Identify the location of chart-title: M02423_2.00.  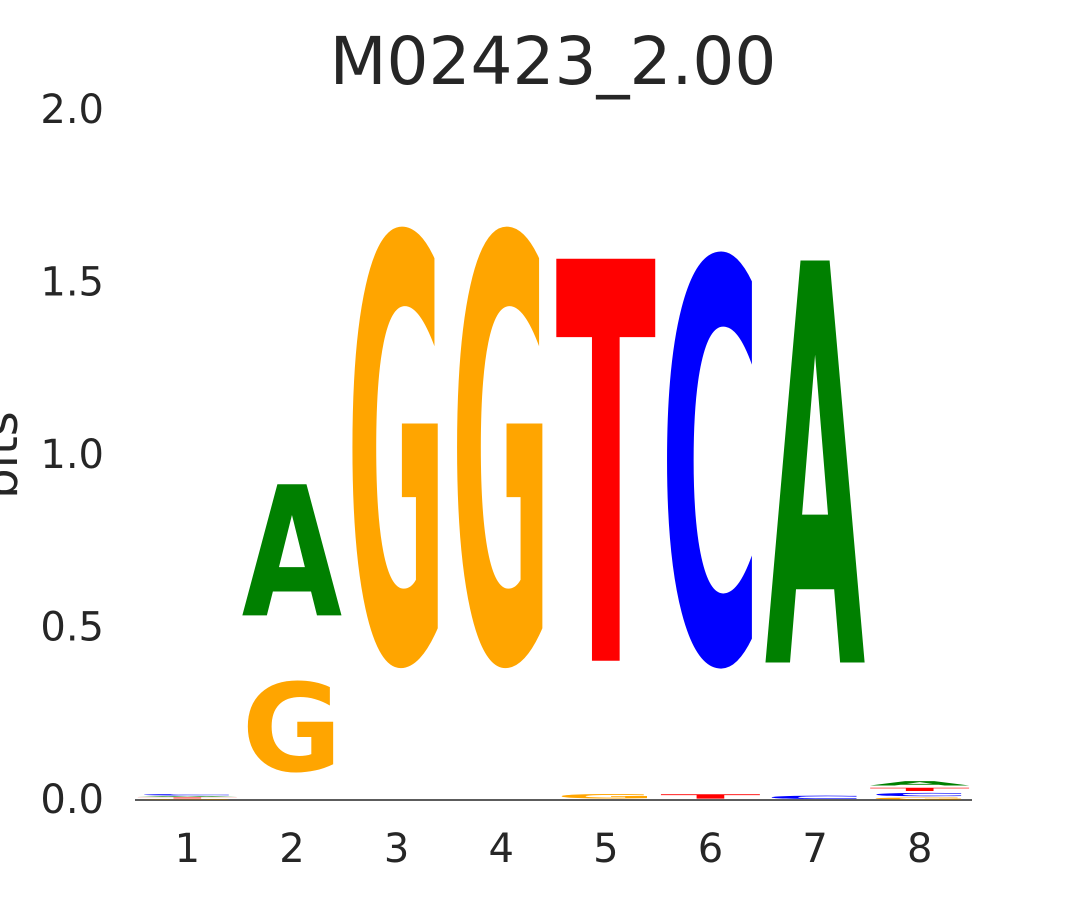
(553, 61).